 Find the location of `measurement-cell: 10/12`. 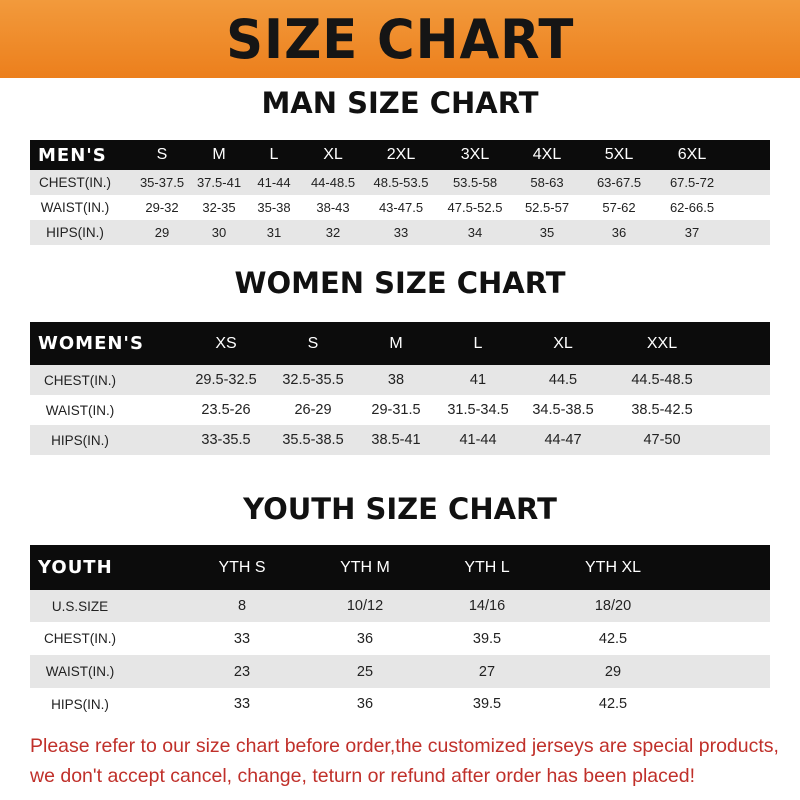

measurement-cell: 10/12 is located at coordinates (365, 606).